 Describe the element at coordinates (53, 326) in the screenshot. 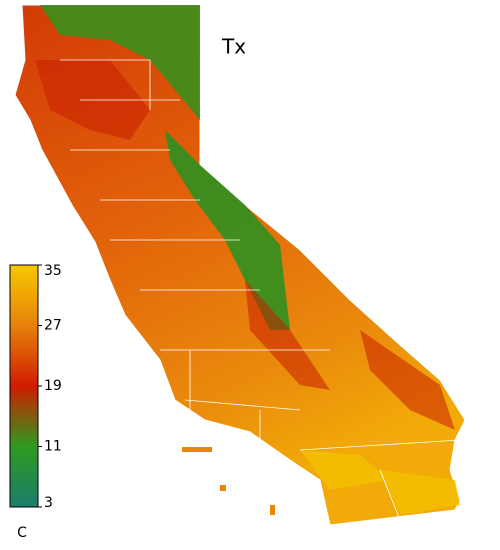

I see `colorbar-tick-label: 27` at that location.